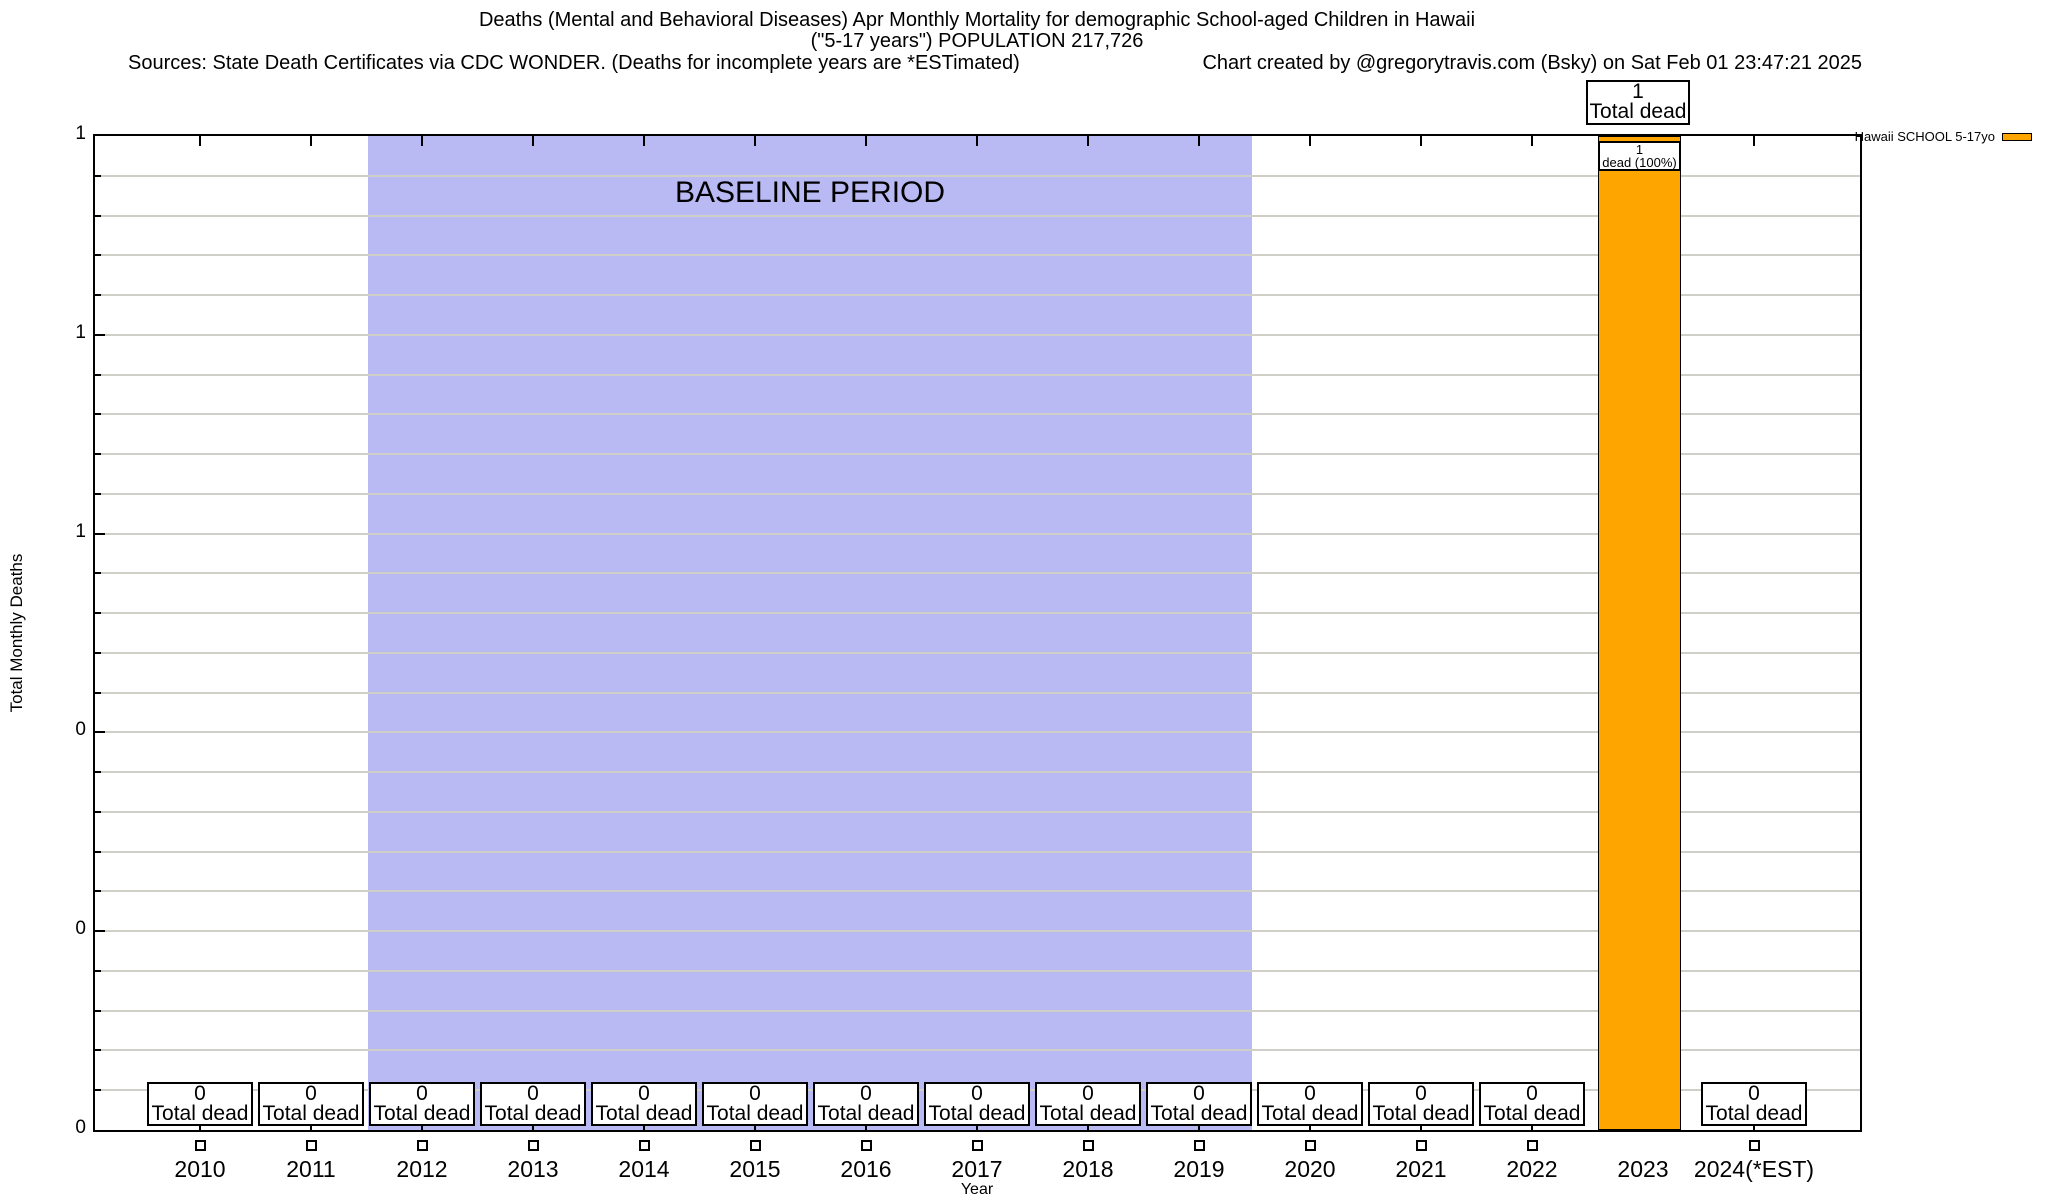  What do you see at coordinates (1639, 633) in the screenshot?
I see `bar-2023: 1 dead (100%)` at bounding box center [1639, 633].